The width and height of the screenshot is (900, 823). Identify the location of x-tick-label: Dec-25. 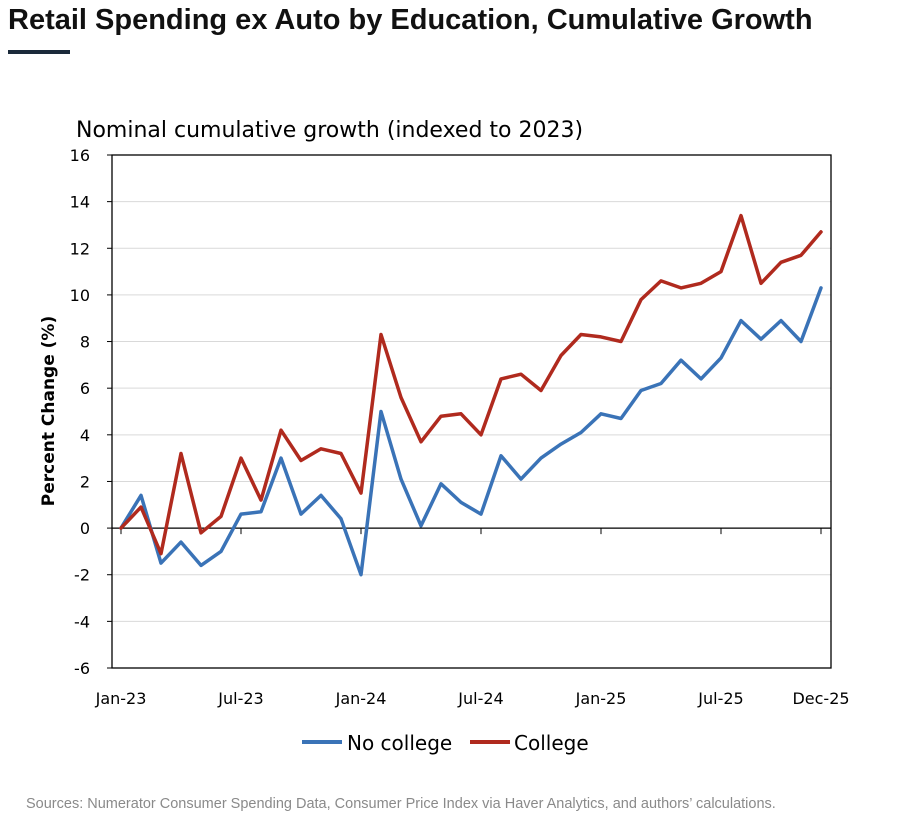
(820, 698).